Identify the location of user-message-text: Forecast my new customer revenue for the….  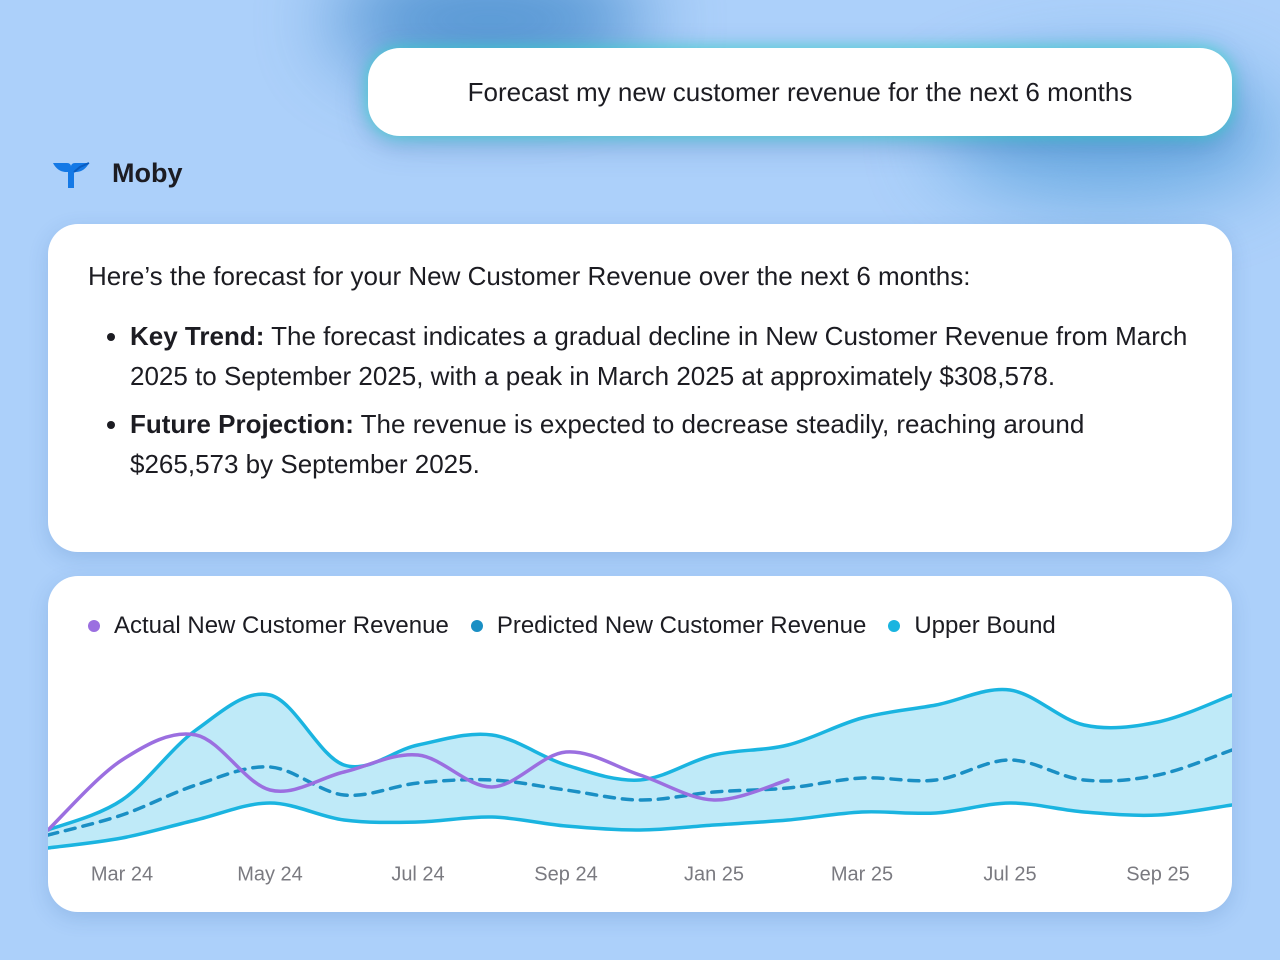
(800, 91).